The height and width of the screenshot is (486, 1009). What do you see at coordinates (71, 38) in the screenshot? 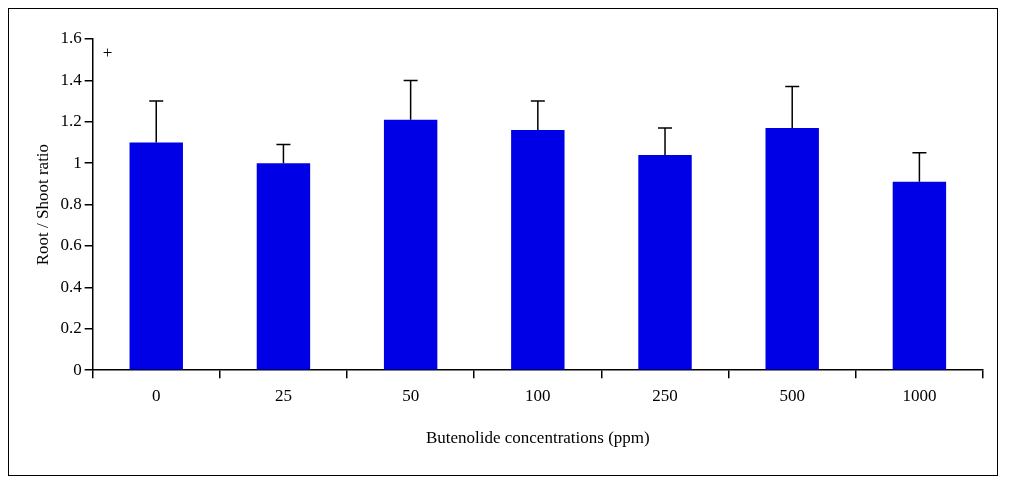
I see `y-tick-label: 1.6` at bounding box center [71, 38].